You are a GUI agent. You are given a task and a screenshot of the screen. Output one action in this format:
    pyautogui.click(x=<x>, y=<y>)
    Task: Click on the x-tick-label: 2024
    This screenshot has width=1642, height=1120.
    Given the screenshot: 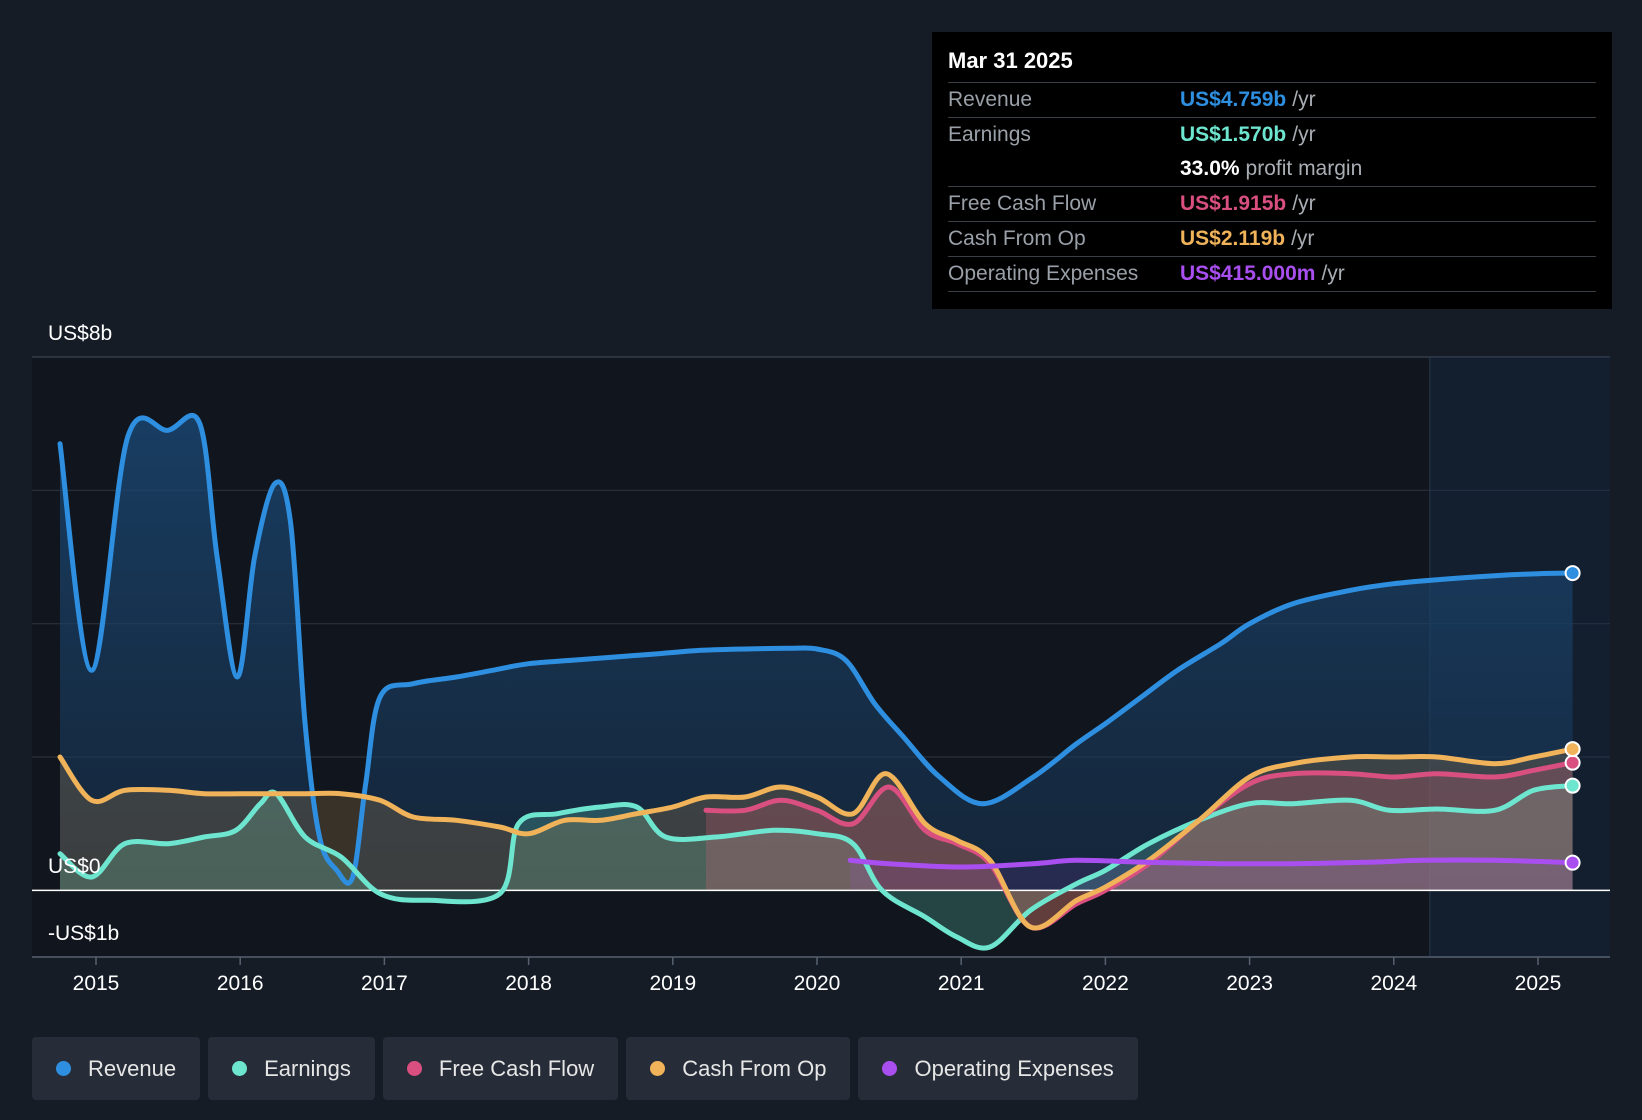 What is the action you would take?
    pyautogui.click(x=1393, y=983)
    